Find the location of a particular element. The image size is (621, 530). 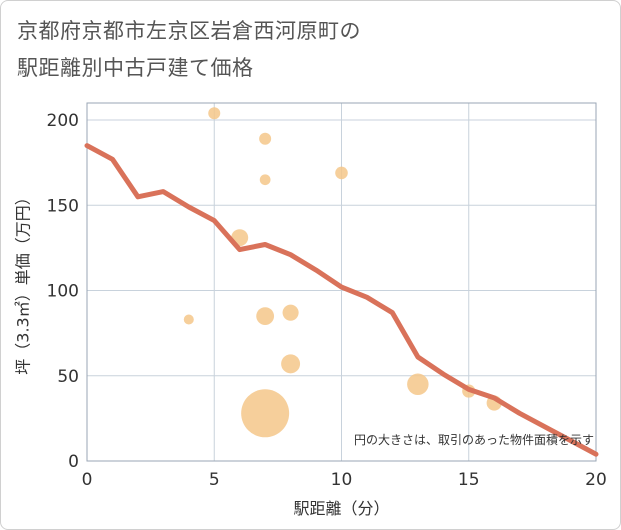

x-tick-label: 10 is located at coordinates (342, 480).